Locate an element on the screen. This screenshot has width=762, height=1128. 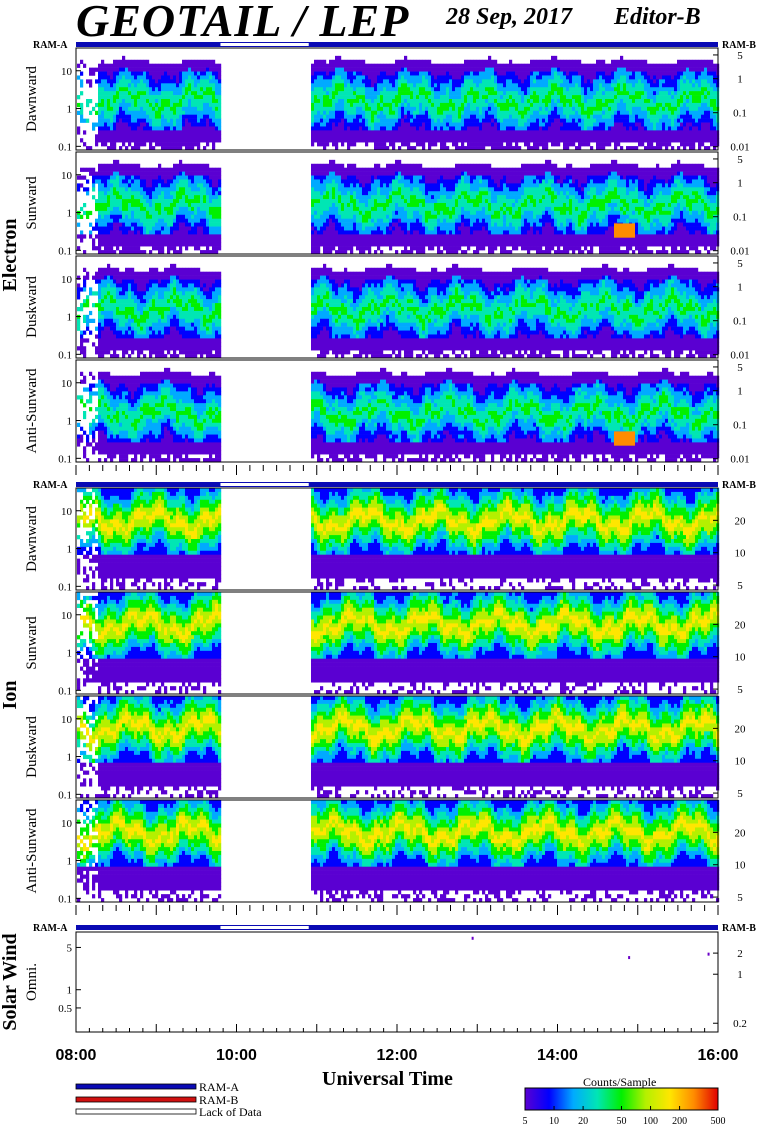
lack-of-data-segment is located at coordinates (264, 484).